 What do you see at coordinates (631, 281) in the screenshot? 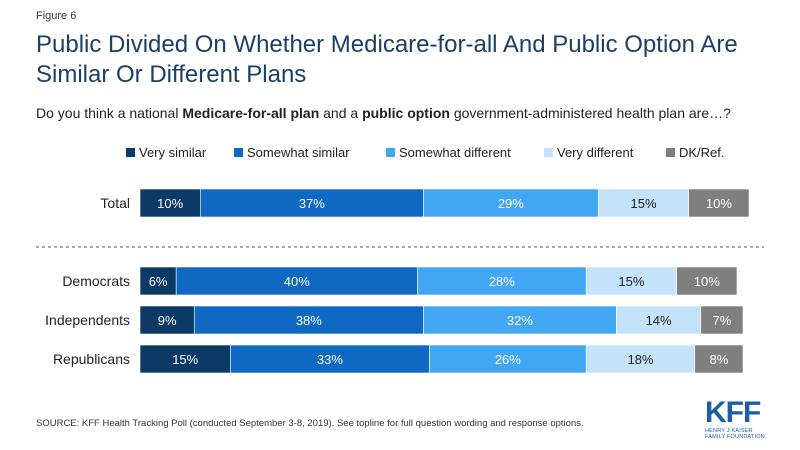
I see `data-label-democrats-very-different: 15%` at bounding box center [631, 281].